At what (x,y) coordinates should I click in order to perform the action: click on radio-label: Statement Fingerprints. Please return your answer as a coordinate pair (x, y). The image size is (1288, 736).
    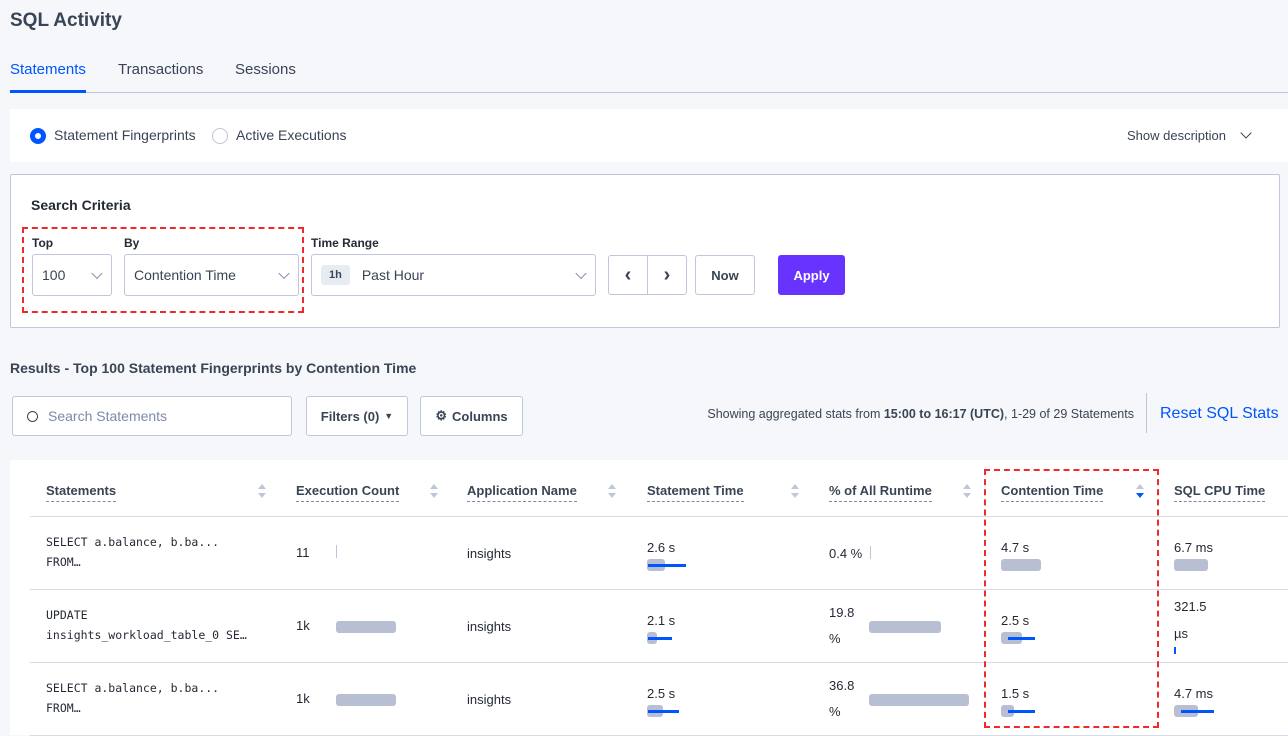
    Looking at the image, I should click on (125, 135).